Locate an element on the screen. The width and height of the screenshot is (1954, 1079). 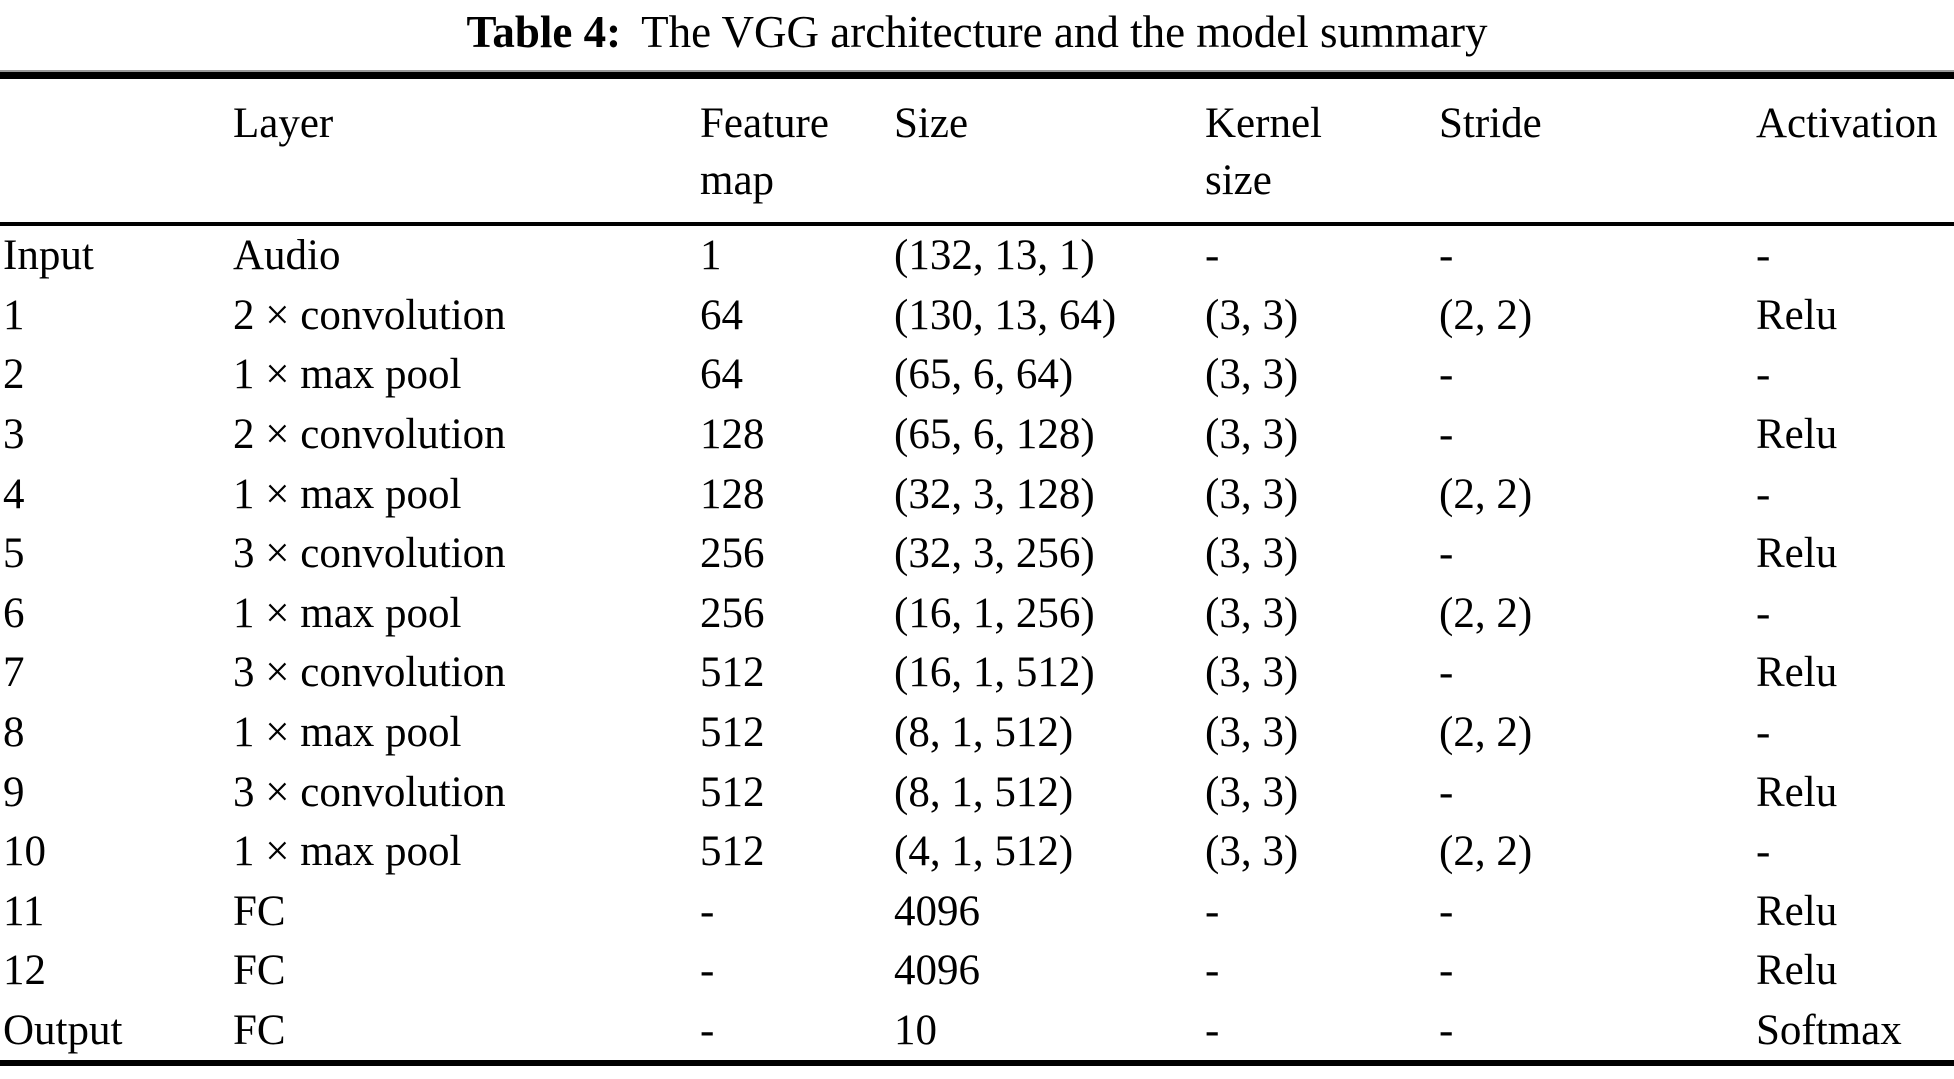
row-label-cell: 10 is located at coordinates (24, 852).